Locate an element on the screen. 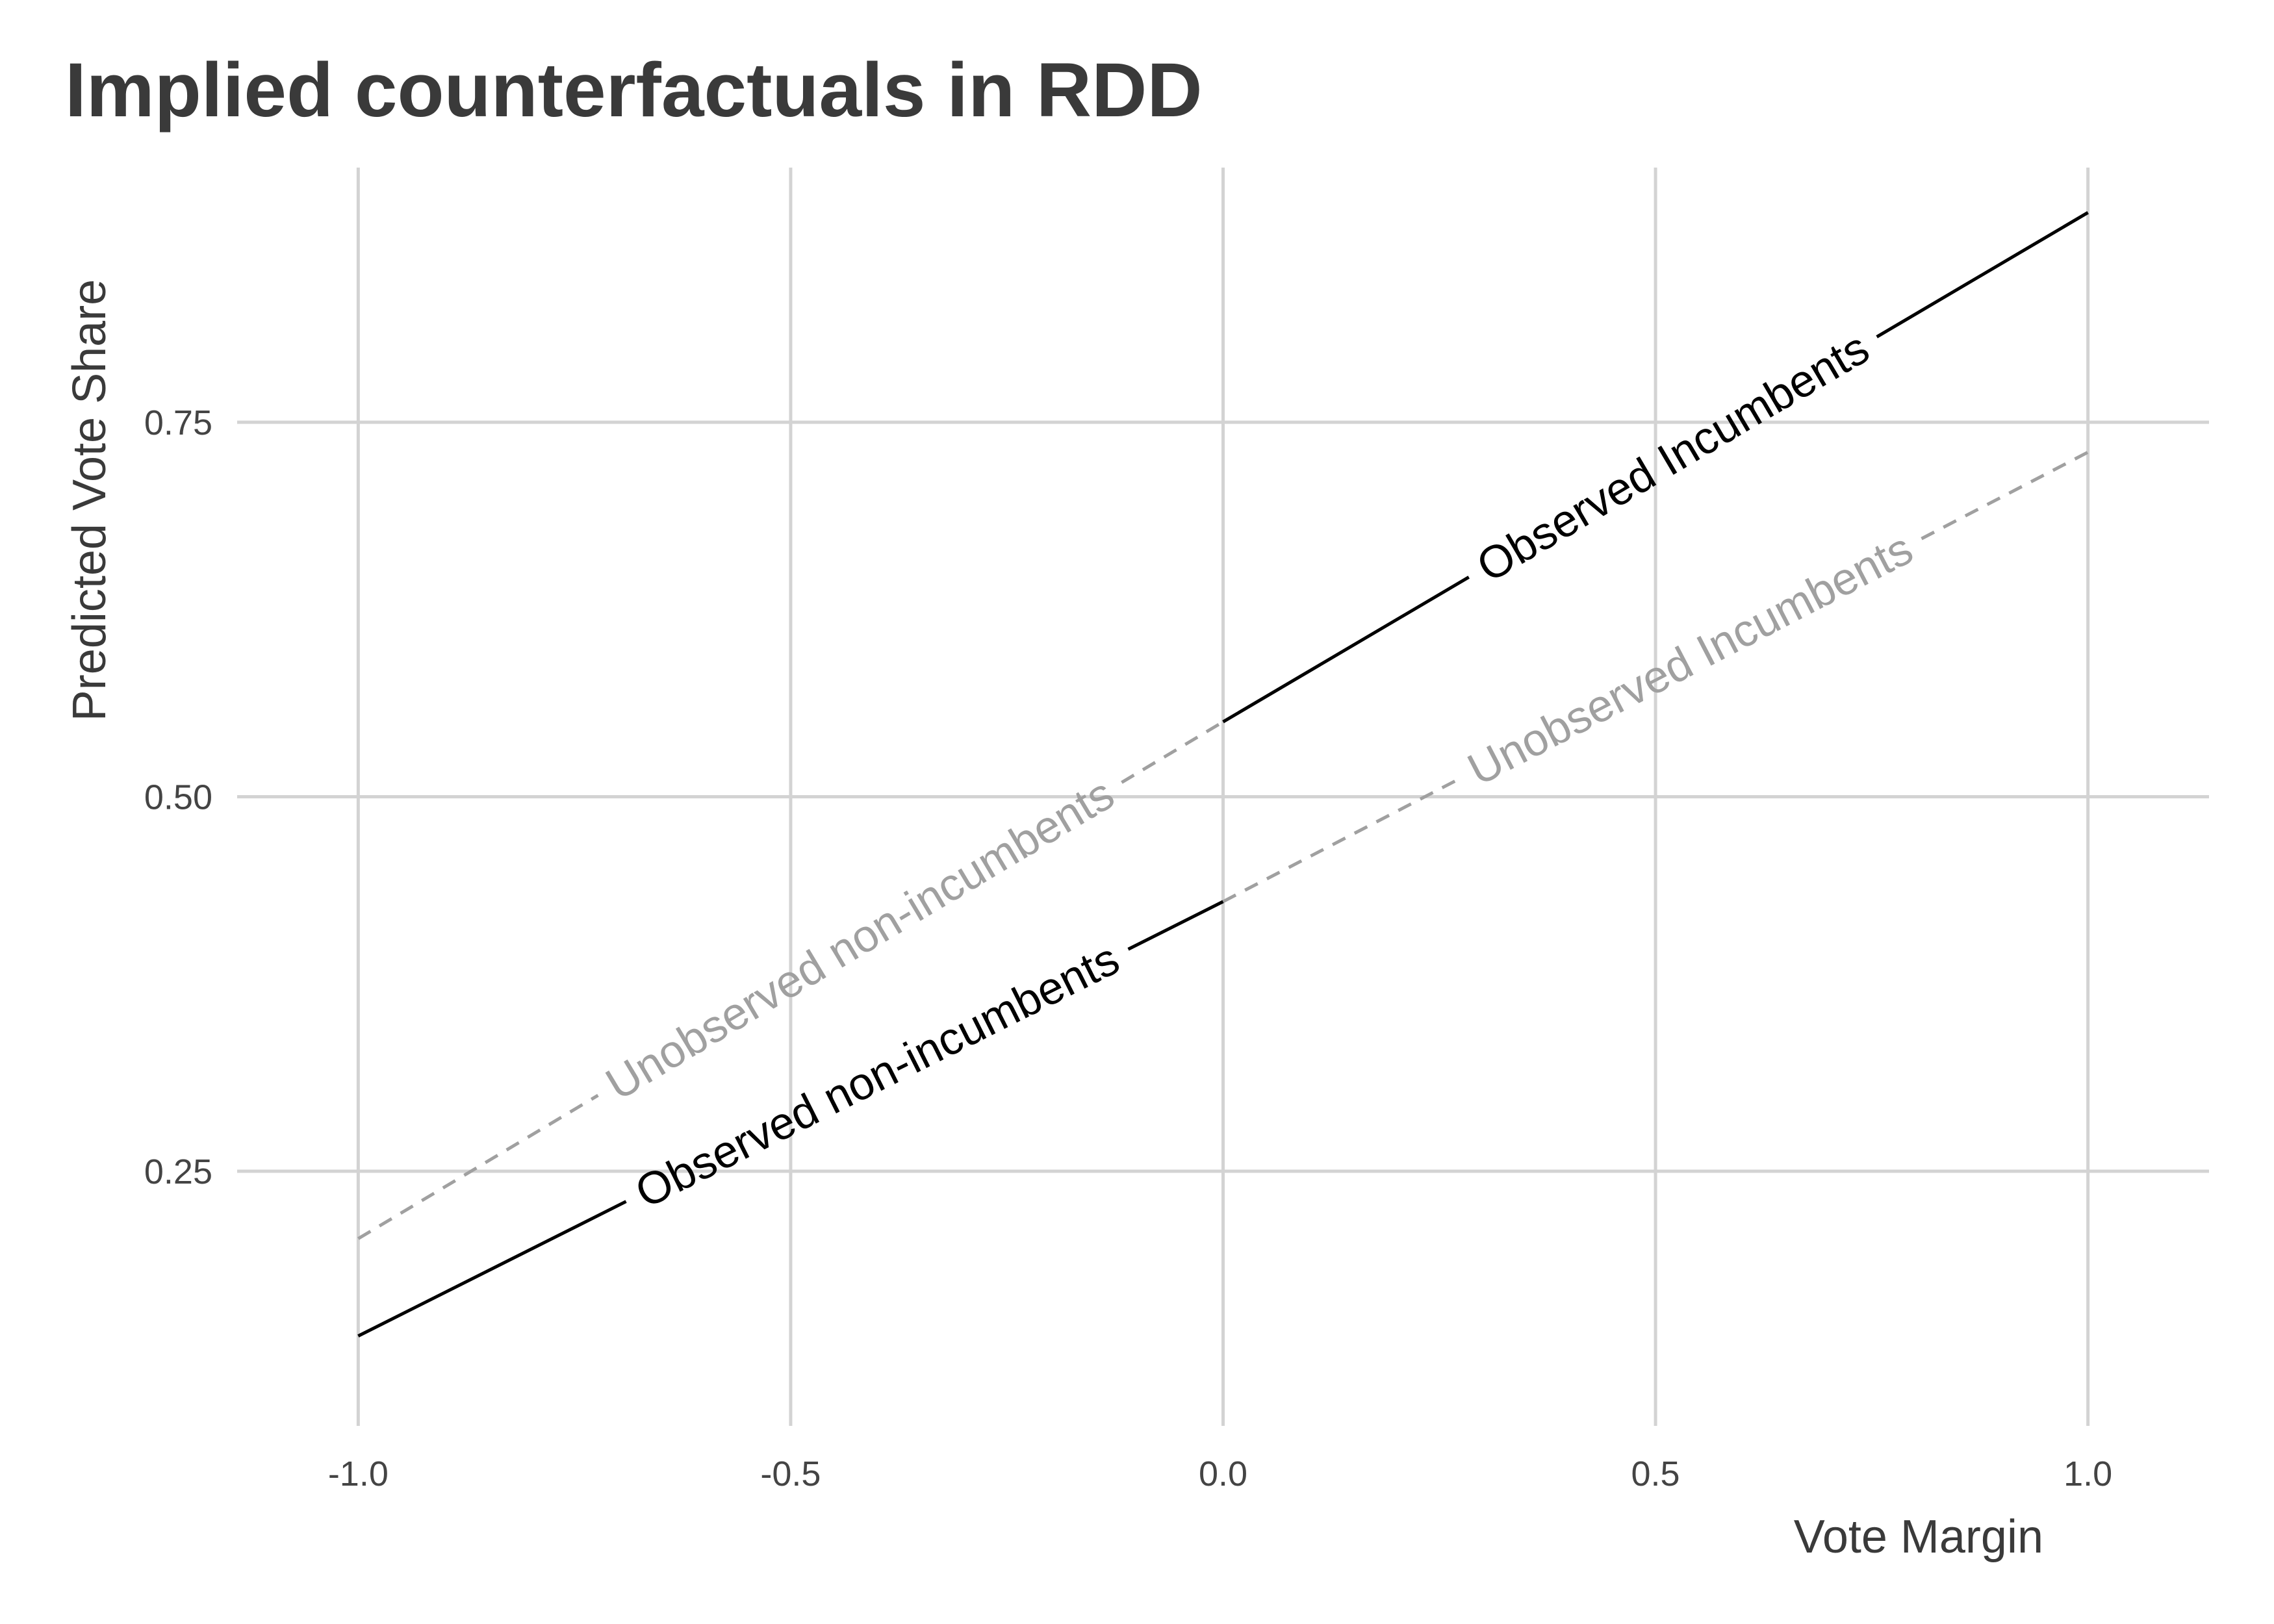 The image size is (2274, 1624). chart-title: Implied counterfactuals in RDD is located at coordinates (634, 90).